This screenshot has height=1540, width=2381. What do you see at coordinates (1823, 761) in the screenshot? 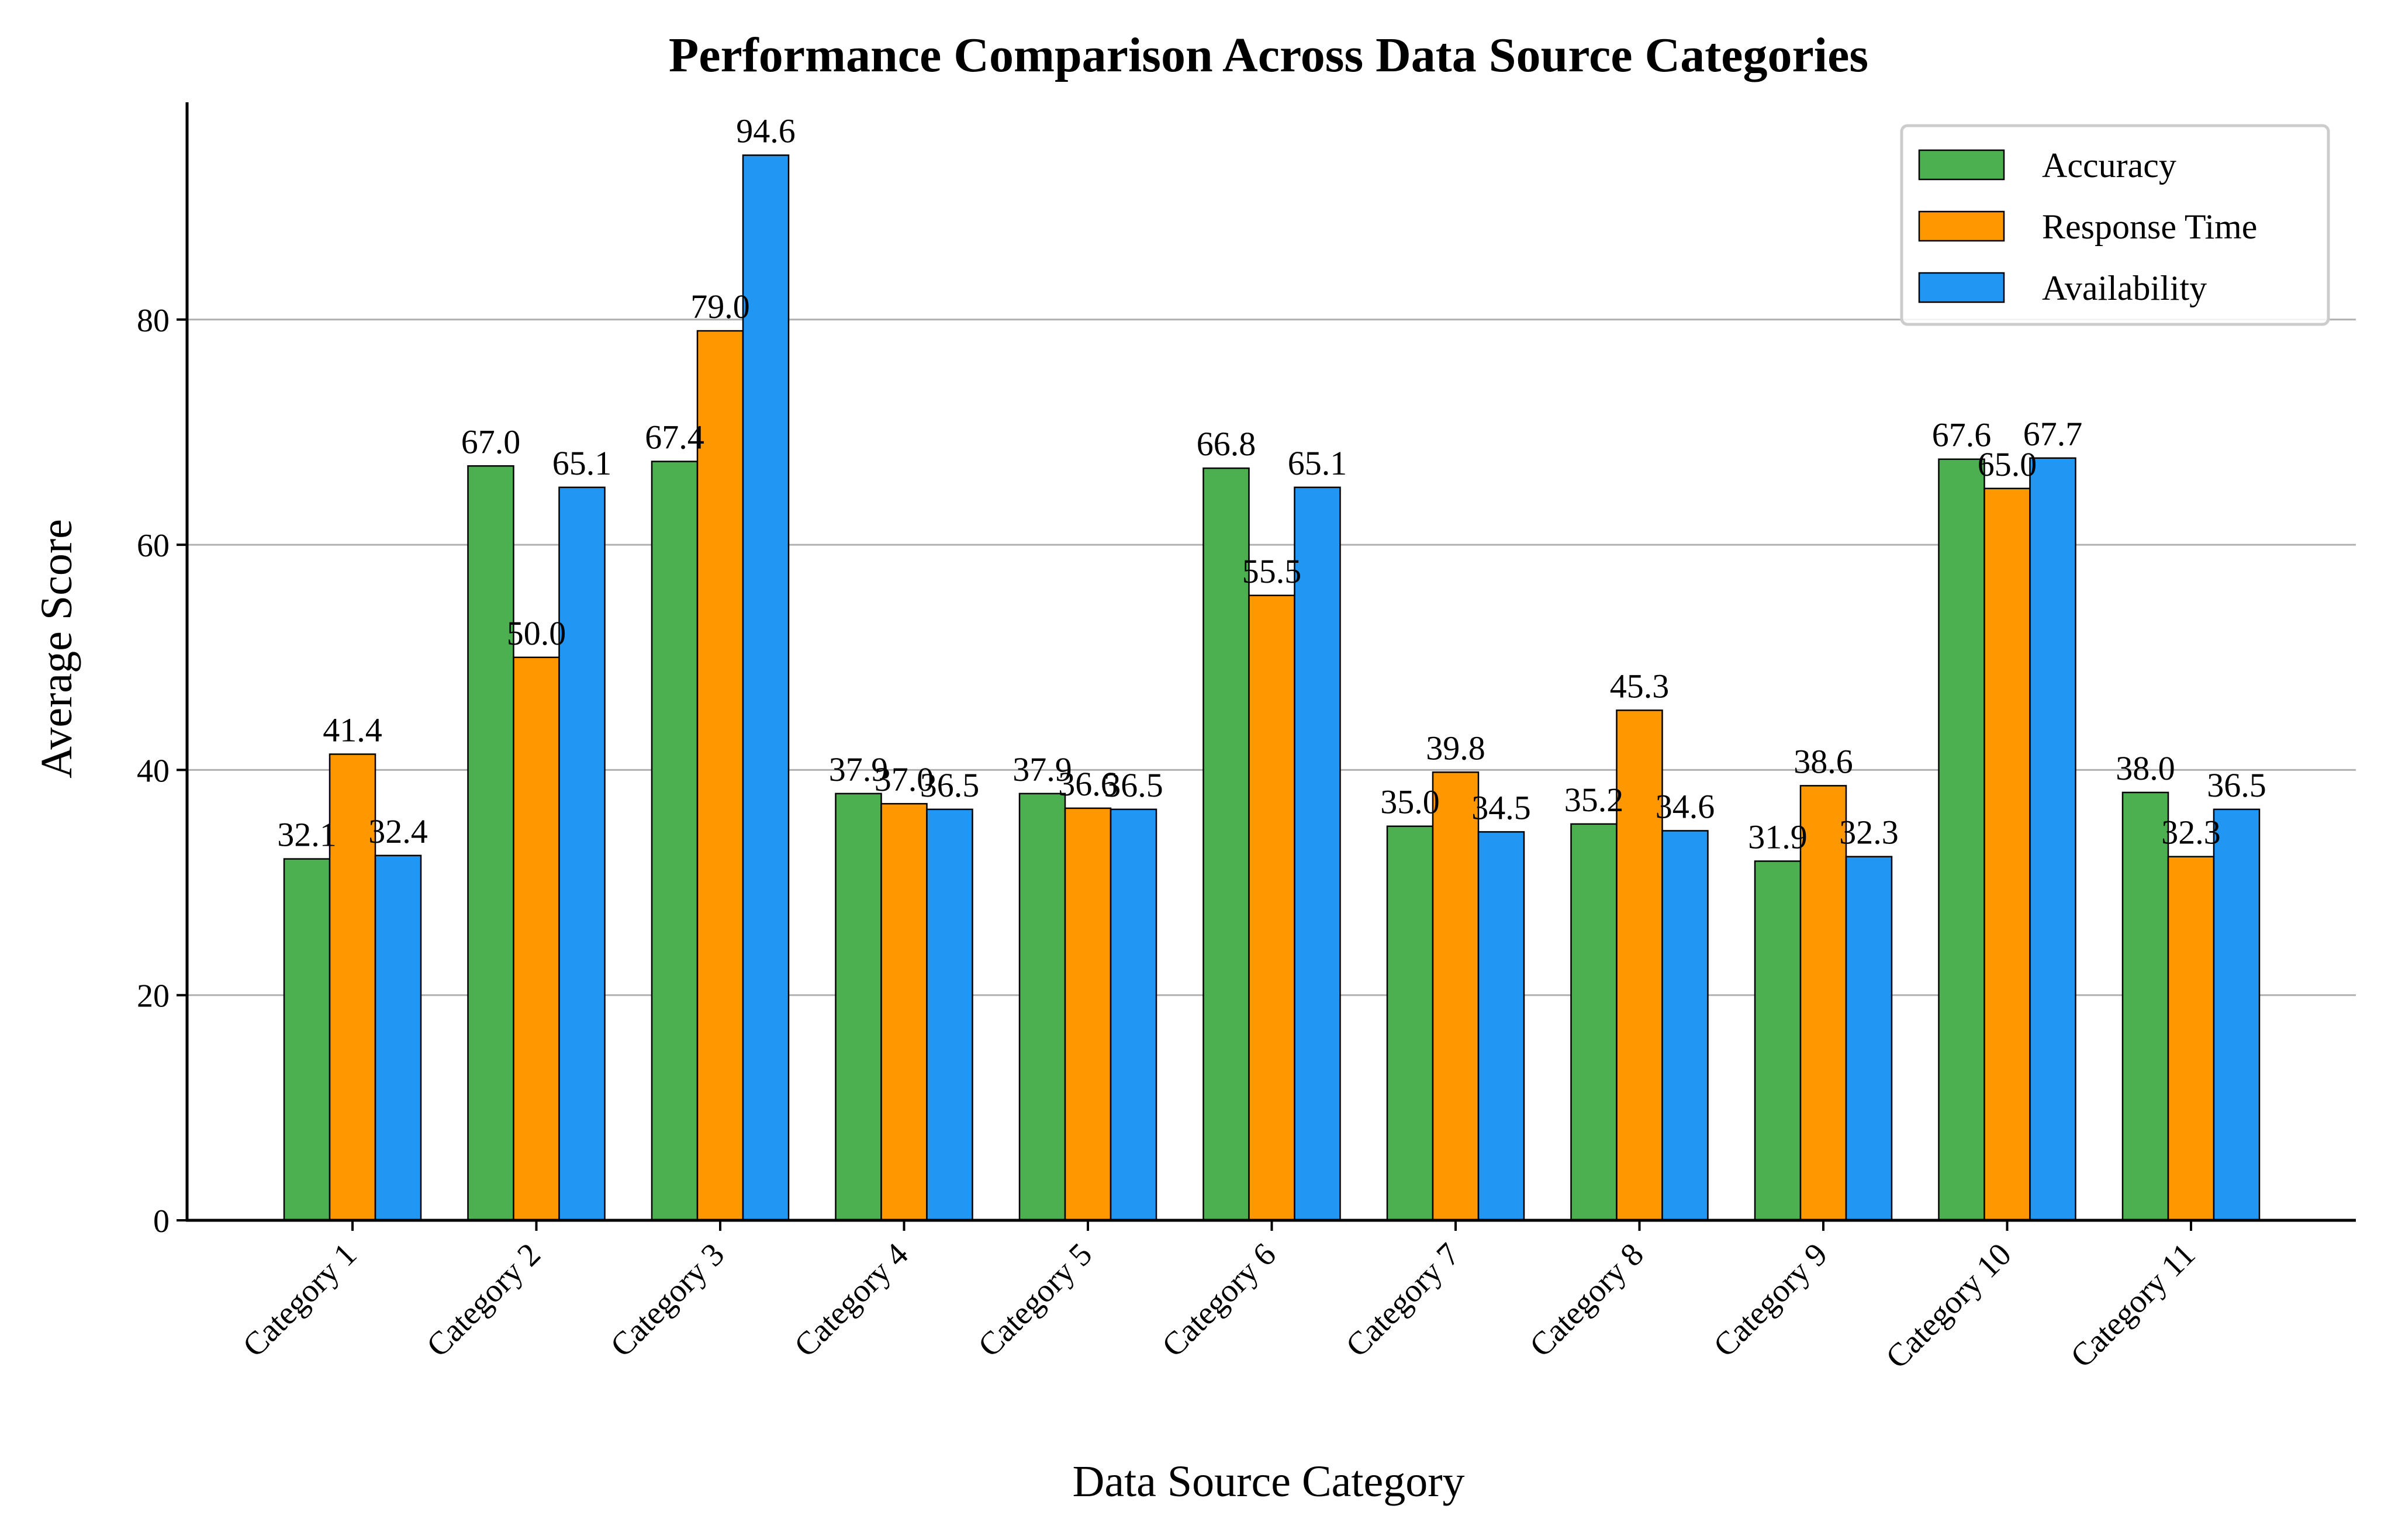
I see `data-label: 38.6` at bounding box center [1823, 761].